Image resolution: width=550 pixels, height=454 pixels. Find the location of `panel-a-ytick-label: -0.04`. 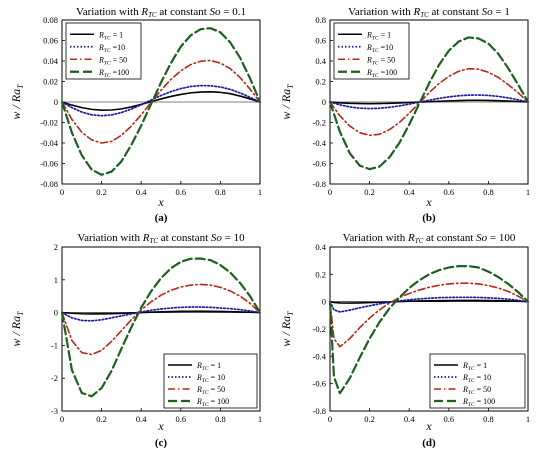

panel-a-ytick-label: -0.04 is located at coordinates (49, 143).